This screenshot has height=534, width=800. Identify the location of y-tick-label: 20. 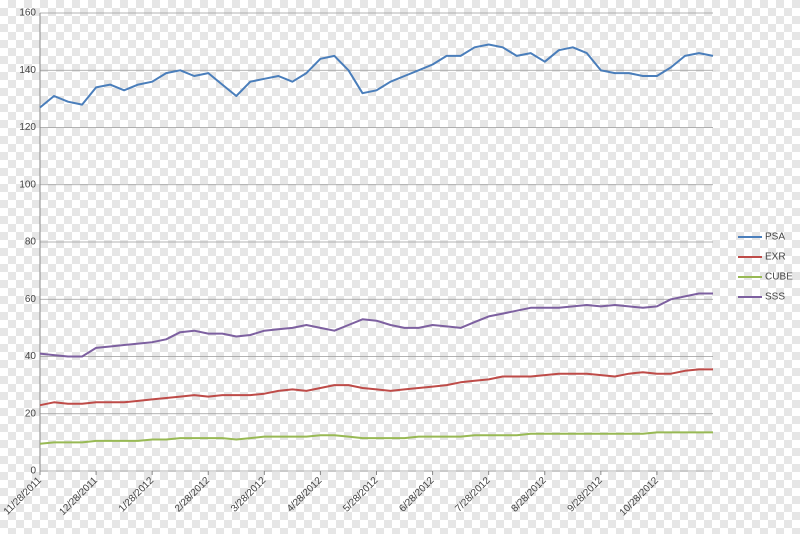
(31, 413).